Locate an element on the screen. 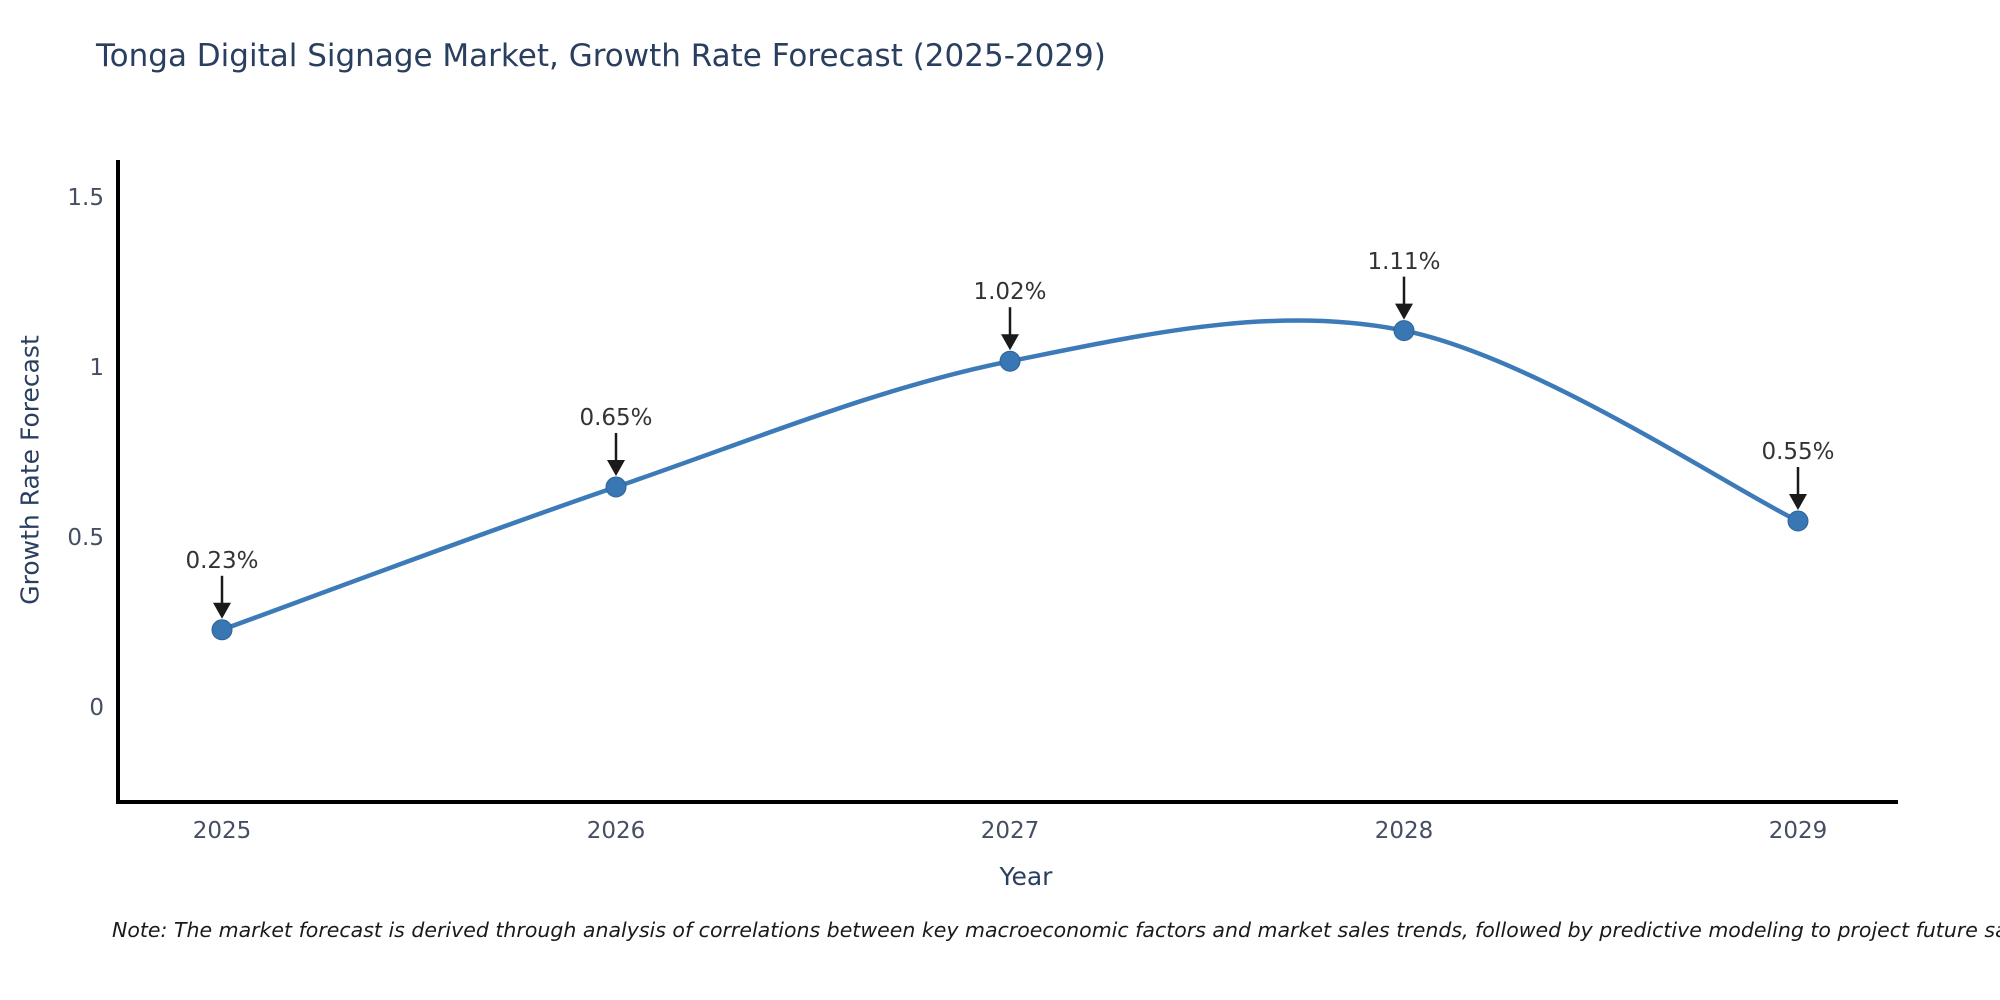 The height and width of the screenshot is (1000, 2000). x-tick-label: 2028 is located at coordinates (1404, 831).